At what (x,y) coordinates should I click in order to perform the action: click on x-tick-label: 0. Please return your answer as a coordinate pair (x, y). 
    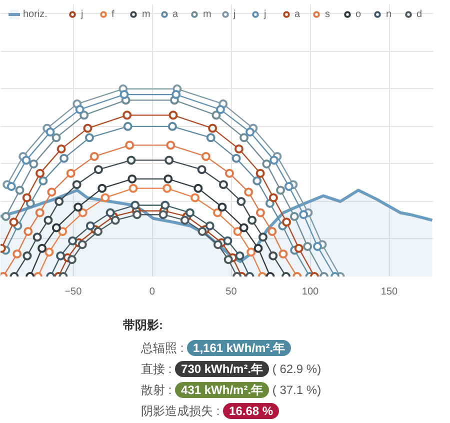
    Looking at the image, I should click on (152, 292).